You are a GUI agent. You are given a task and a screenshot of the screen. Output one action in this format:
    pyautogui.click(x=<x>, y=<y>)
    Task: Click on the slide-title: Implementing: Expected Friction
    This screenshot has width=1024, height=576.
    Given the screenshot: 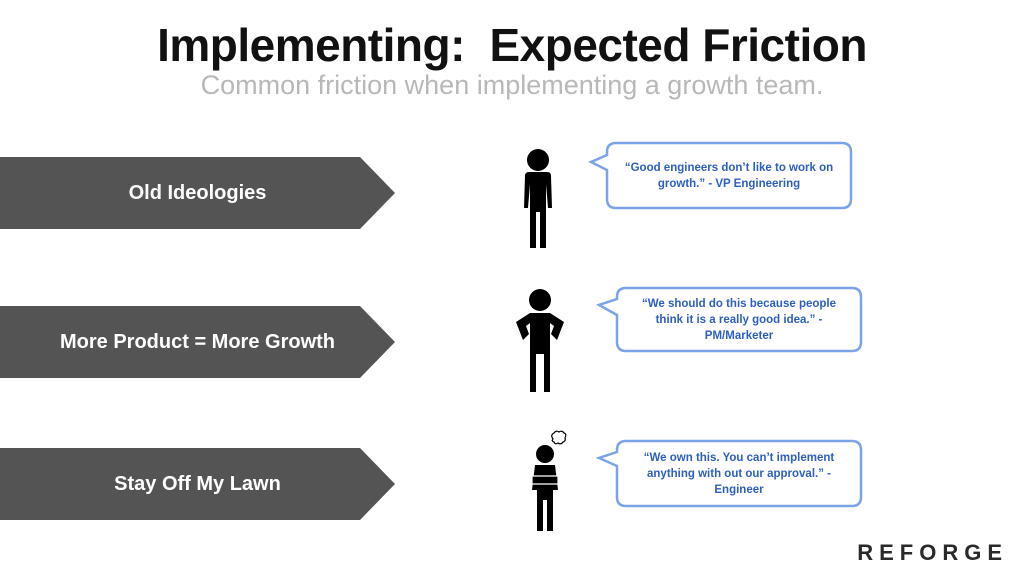 What is the action you would take?
    pyautogui.click(x=512, y=45)
    